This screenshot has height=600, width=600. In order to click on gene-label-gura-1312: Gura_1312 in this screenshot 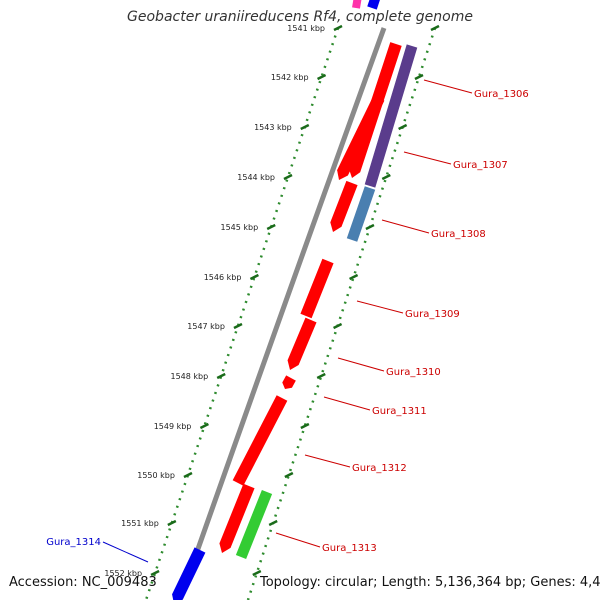, I will do `click(379, 468)`.